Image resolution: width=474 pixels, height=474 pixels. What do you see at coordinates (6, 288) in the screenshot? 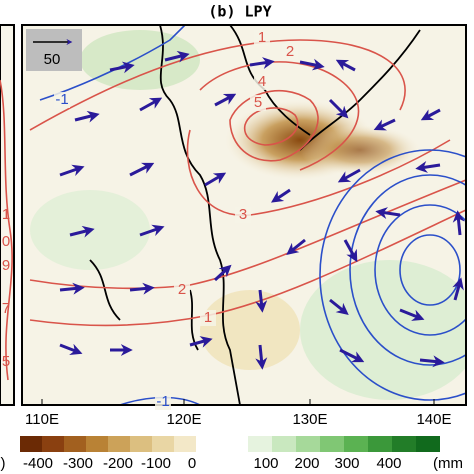
I see `left-panel-labels: 1 0 9 7 5` at bounding box center [6, 288].